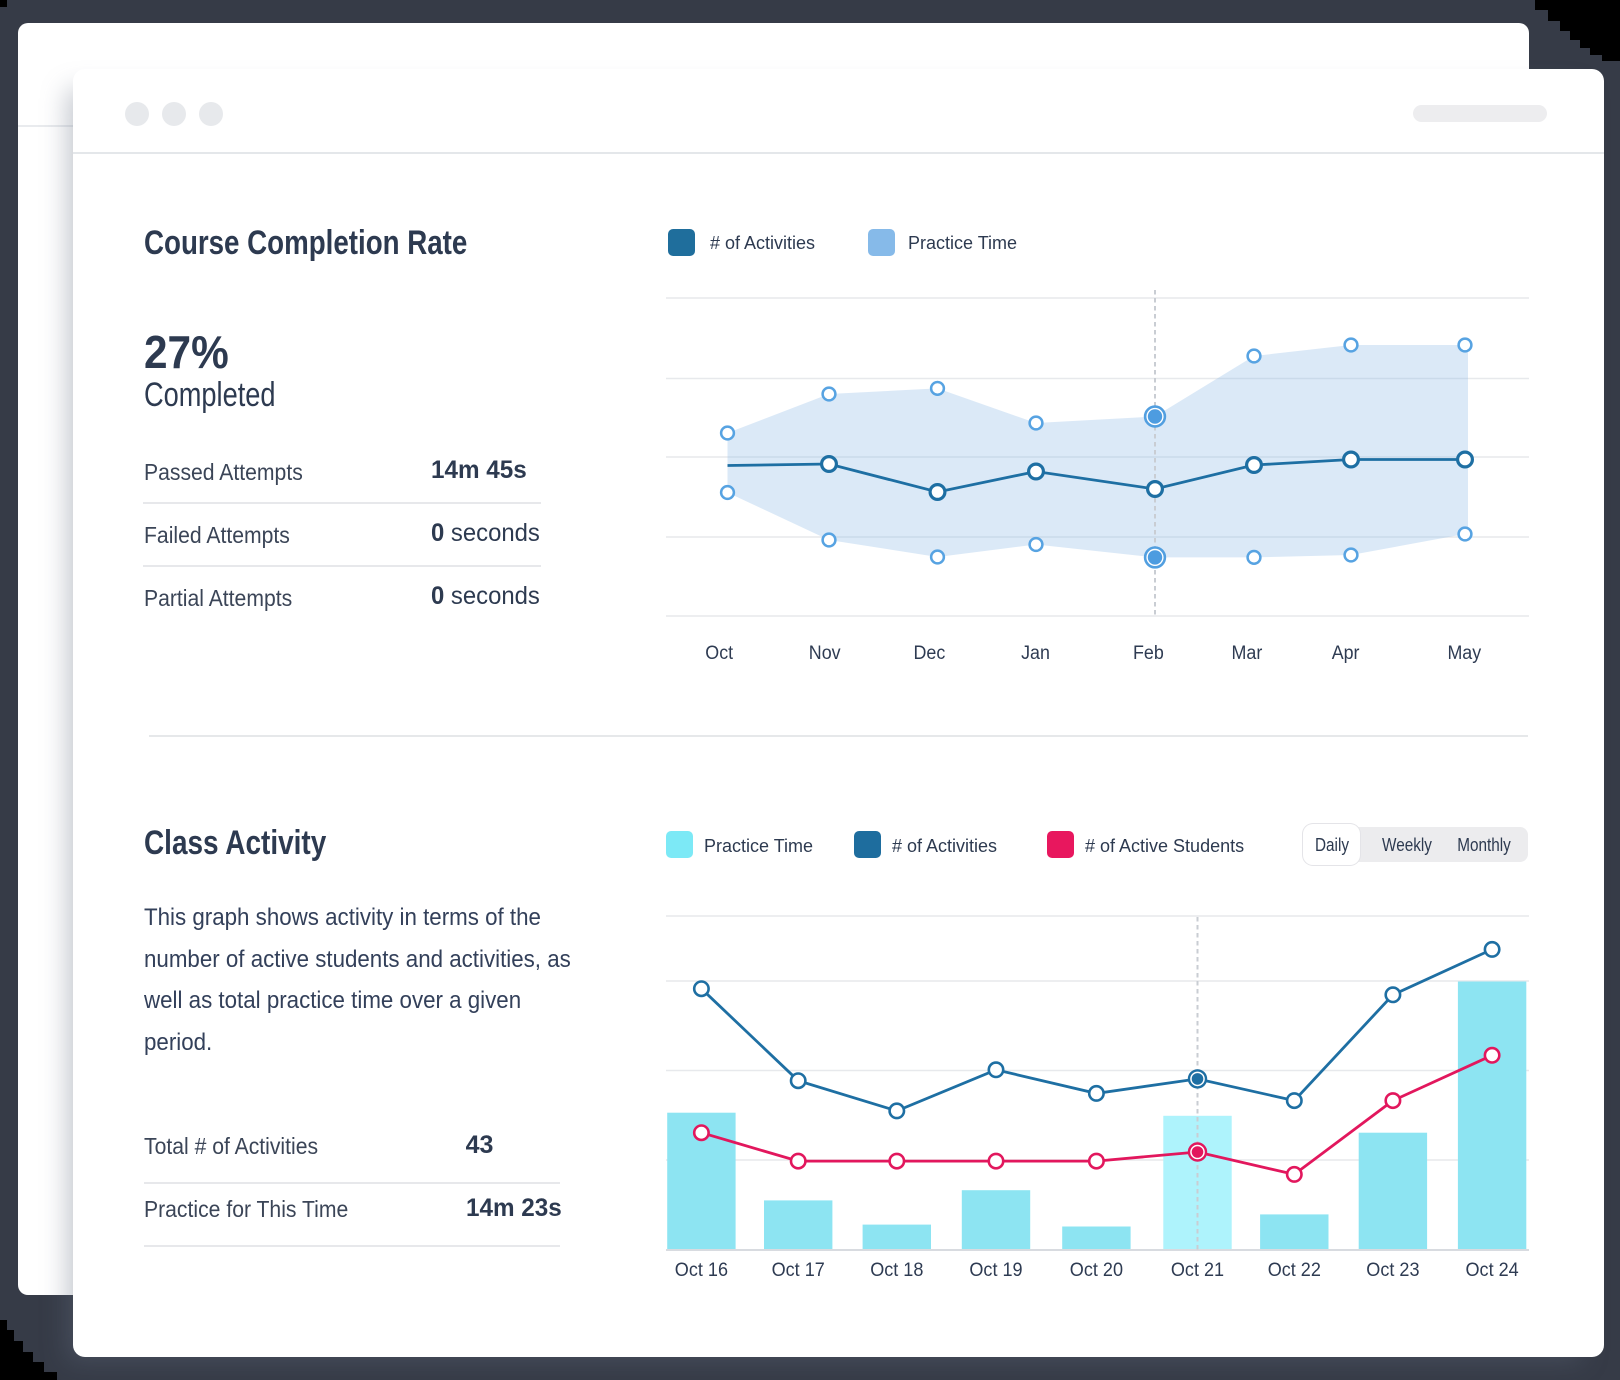 Image resolution: width=1620 pixels, height=1380 pixels. I want to click on svg-text: May, so click(1464, 653).